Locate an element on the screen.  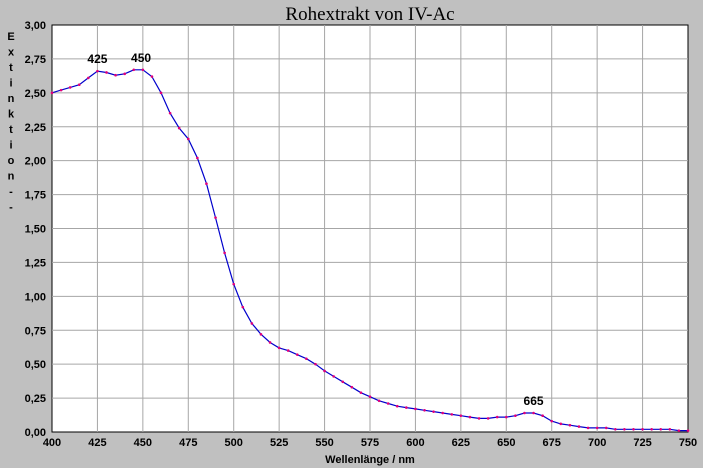
y-axis-label-char: k is located at coordinates (11, 115).